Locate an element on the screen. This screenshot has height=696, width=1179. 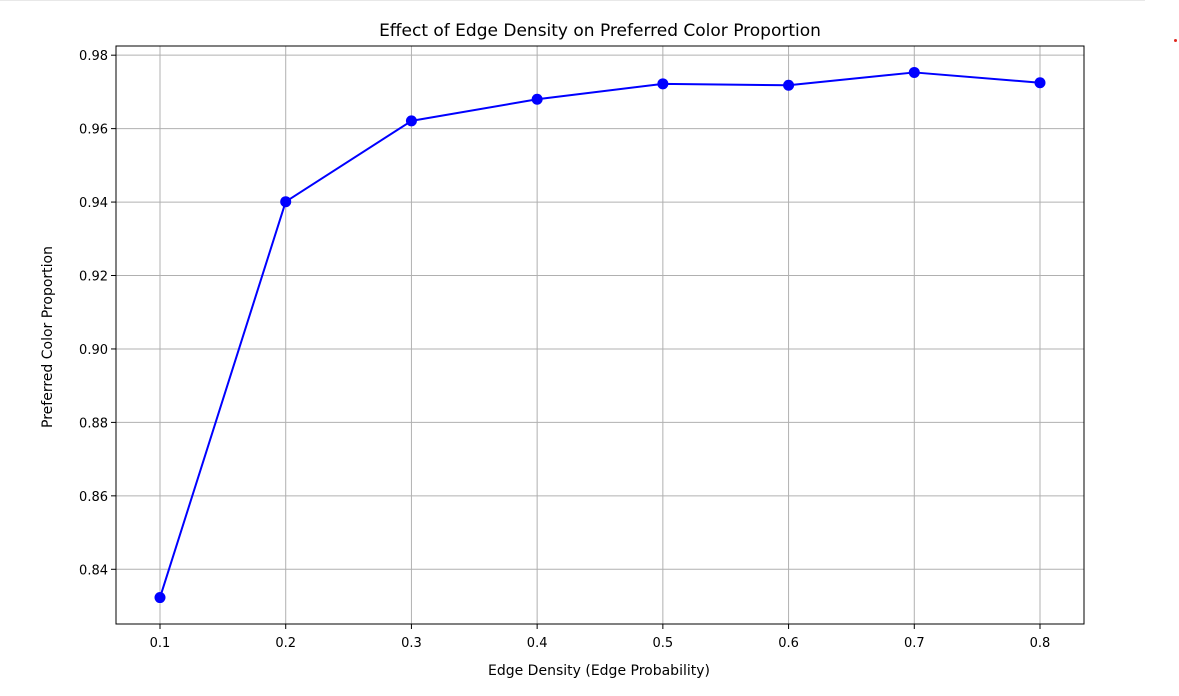
x-tick-label: 0.3 is located at coordinates (411, 643).